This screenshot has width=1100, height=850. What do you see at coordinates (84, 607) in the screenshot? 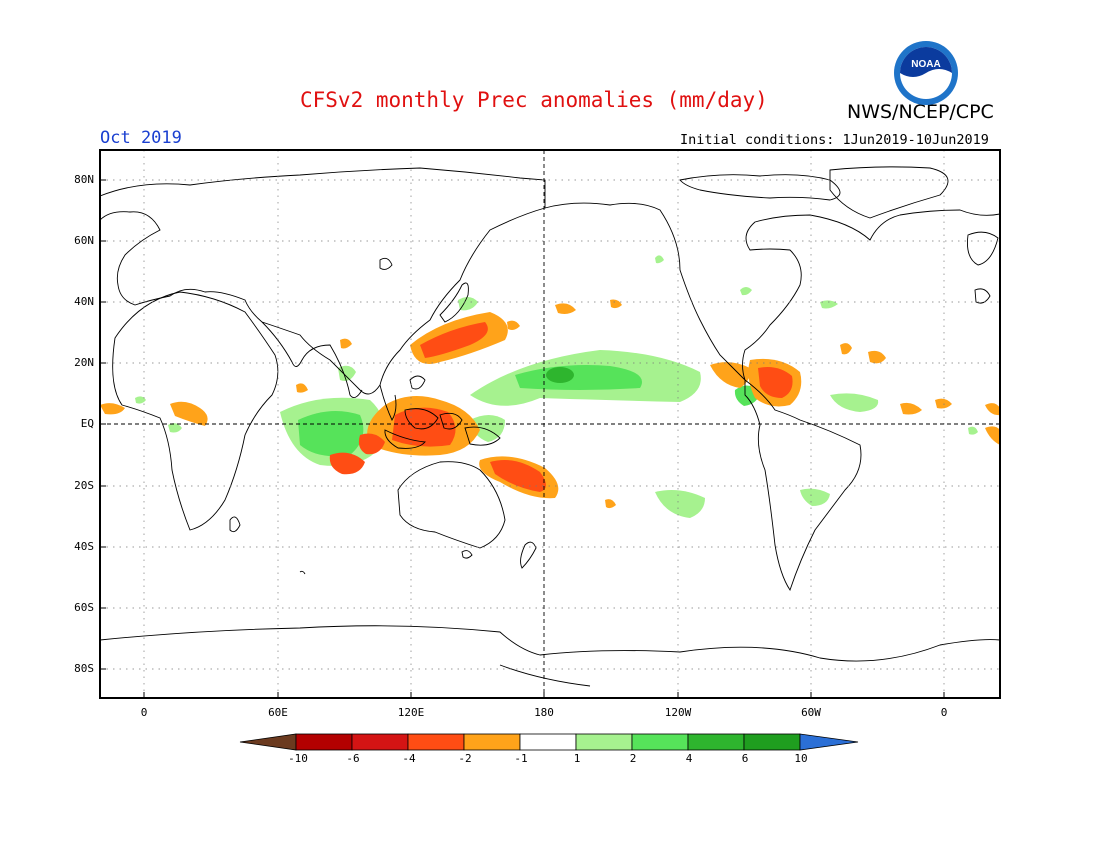
I see `lat-label: 60S` at bounding box center [84, 607].